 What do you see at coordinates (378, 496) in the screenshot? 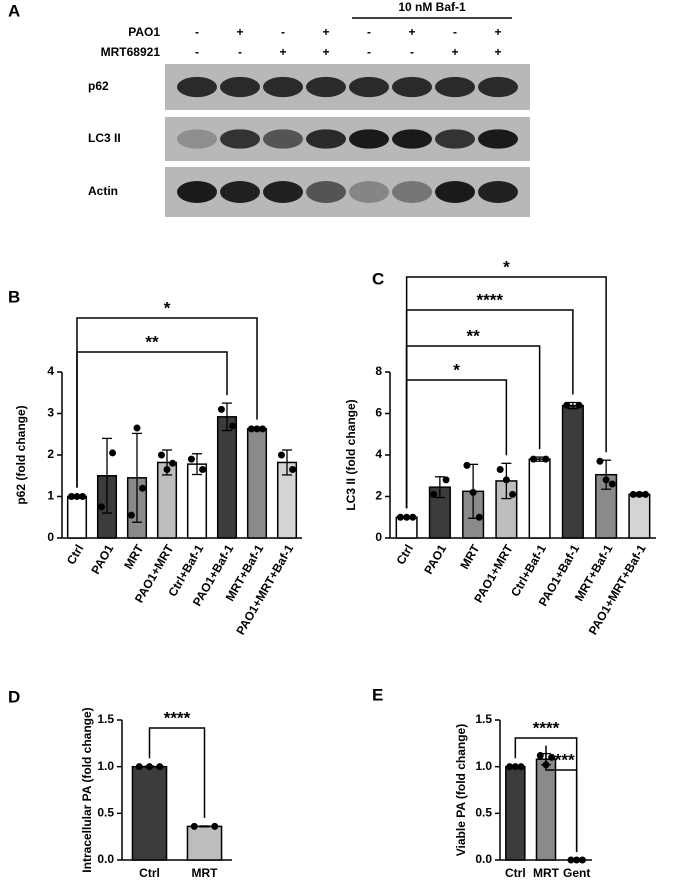
I see `y-tick-label: 2` at bounding box center [378, 496].